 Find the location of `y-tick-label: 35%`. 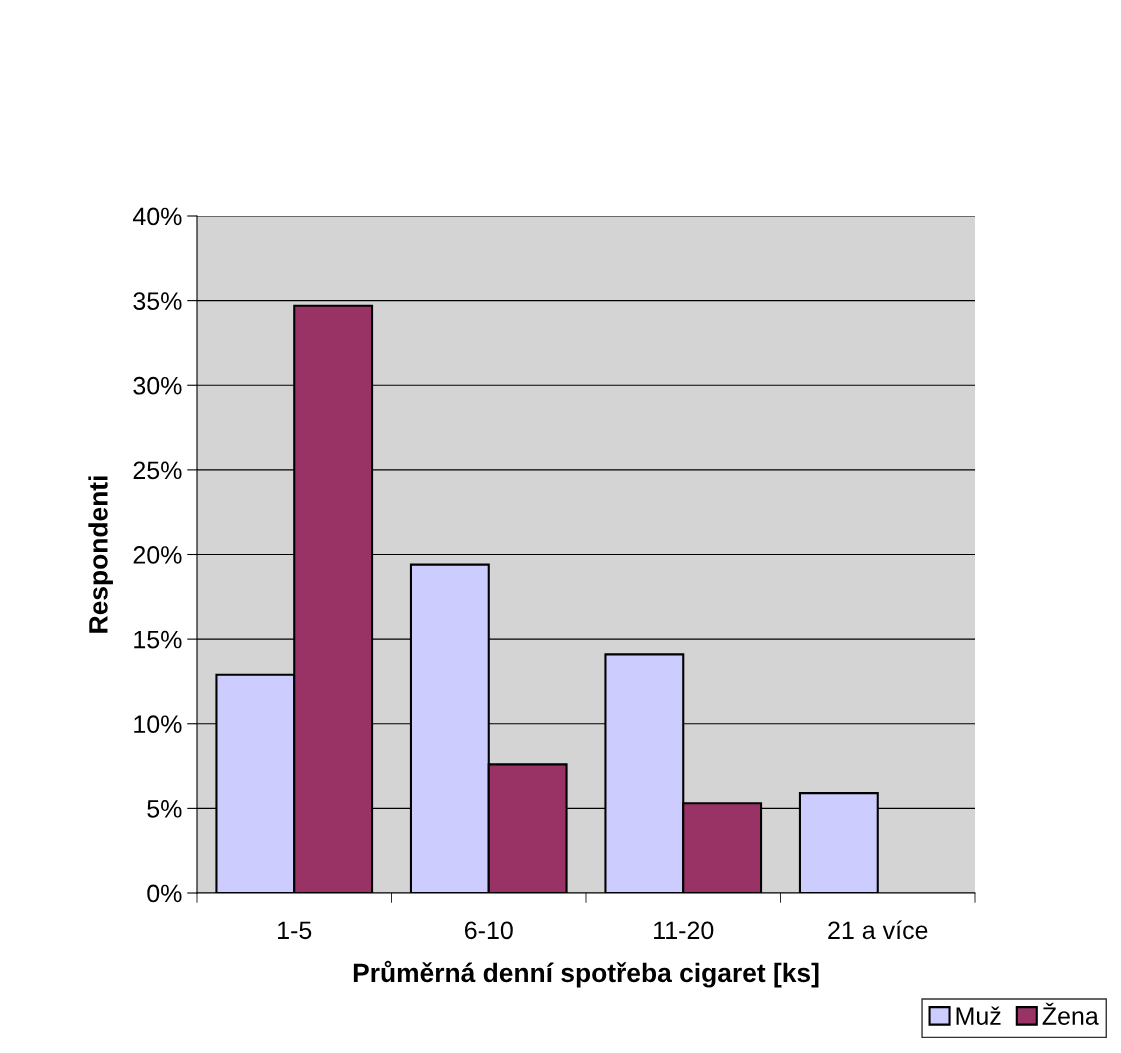

y-tick-label: 35% is located at coordinates (157, 301).